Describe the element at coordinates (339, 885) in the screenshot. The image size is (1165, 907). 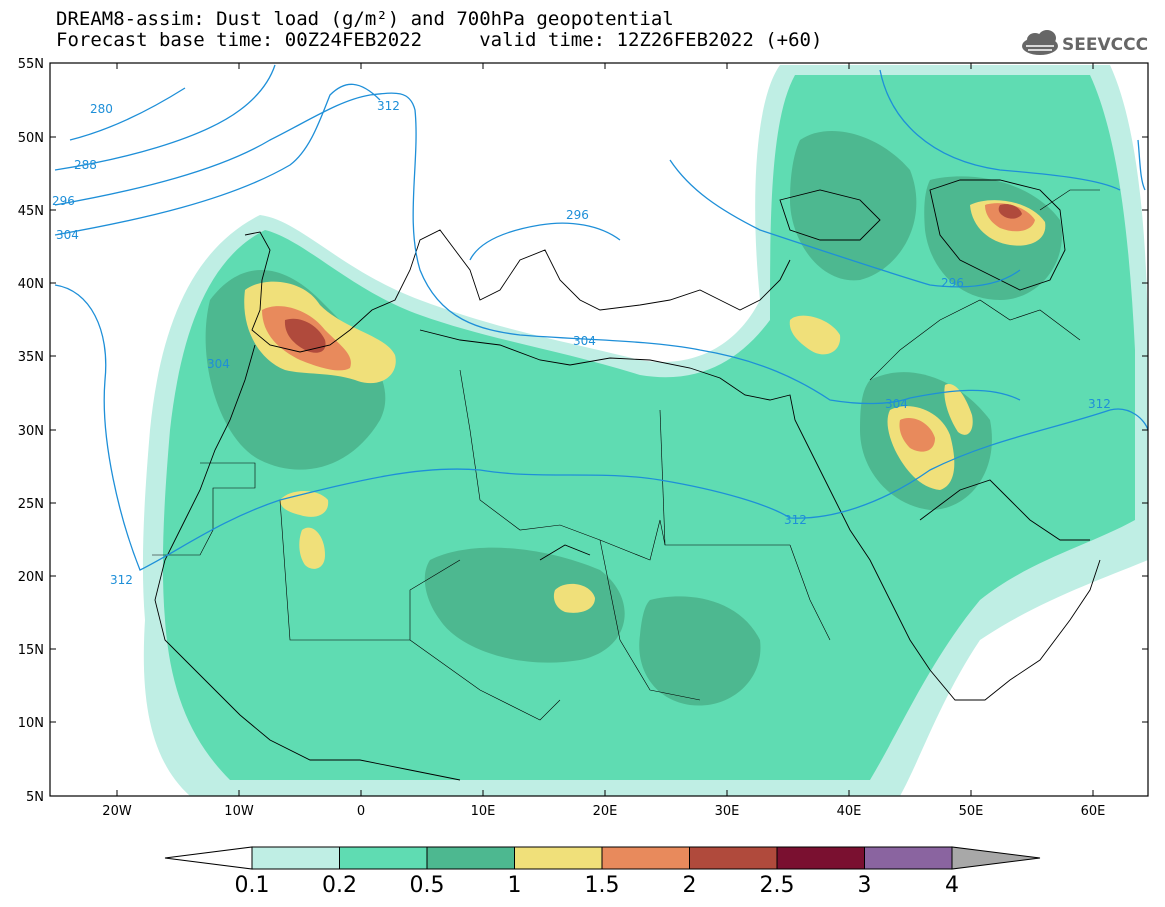
I see `colorbar-level-label: 0.2` at that location.